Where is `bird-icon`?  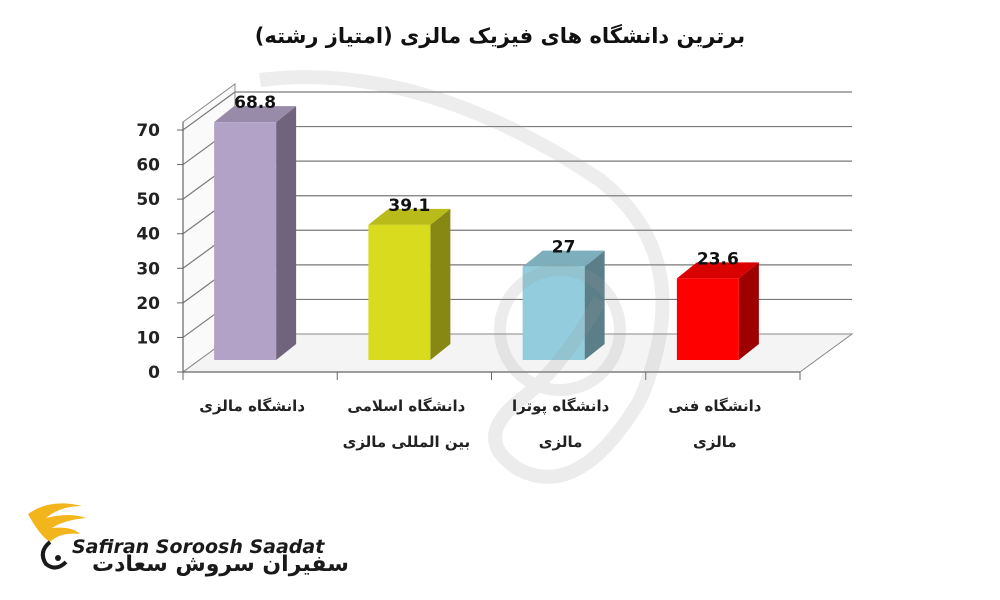
bird-icon is located at coordinates (57, 536).